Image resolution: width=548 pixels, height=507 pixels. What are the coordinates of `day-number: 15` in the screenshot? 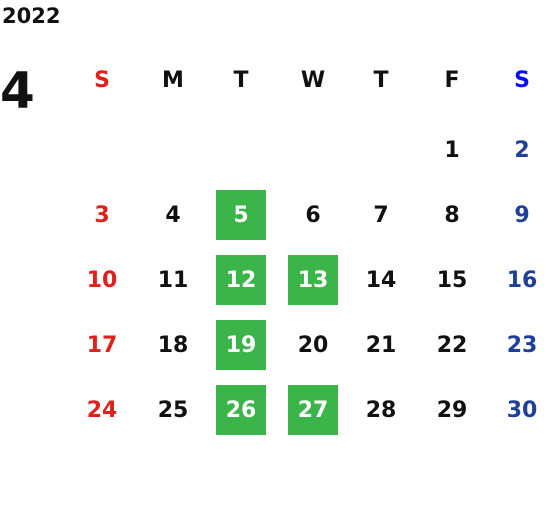 It's located at (452, 280).